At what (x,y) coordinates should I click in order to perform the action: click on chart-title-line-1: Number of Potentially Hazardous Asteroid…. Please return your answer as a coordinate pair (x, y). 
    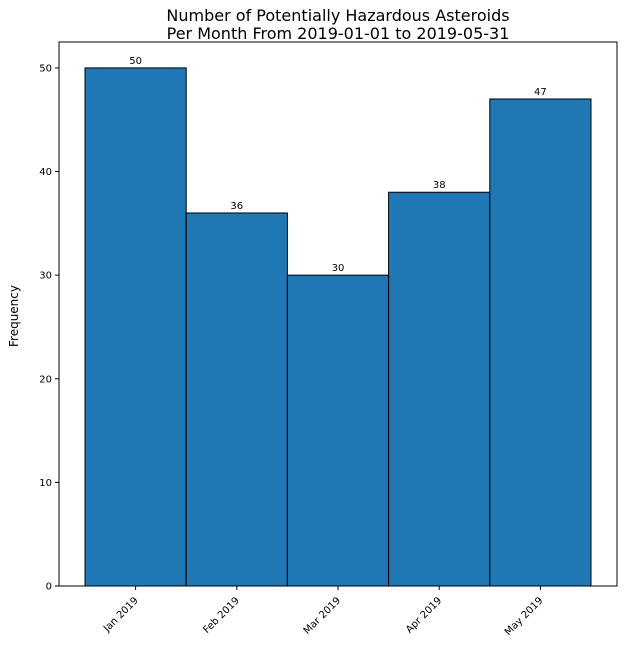
    Looking at the image, I should click on (337, 15).